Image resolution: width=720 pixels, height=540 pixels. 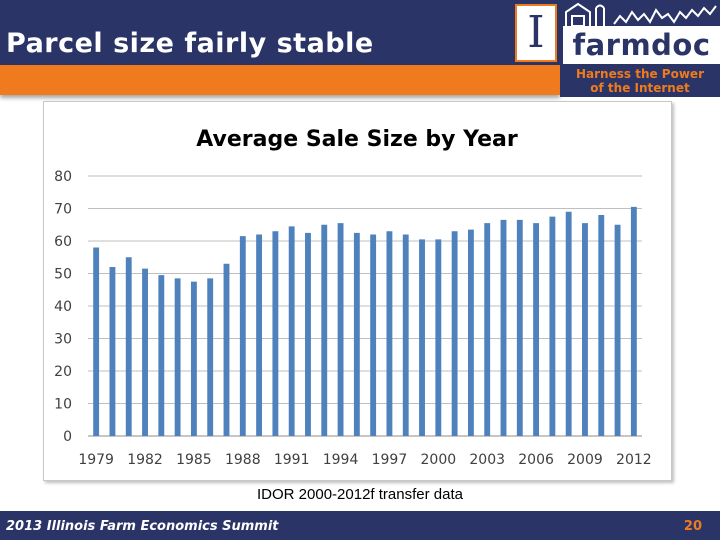 I want to click on brand-box: farmdoc, so click(x=641, y=45).